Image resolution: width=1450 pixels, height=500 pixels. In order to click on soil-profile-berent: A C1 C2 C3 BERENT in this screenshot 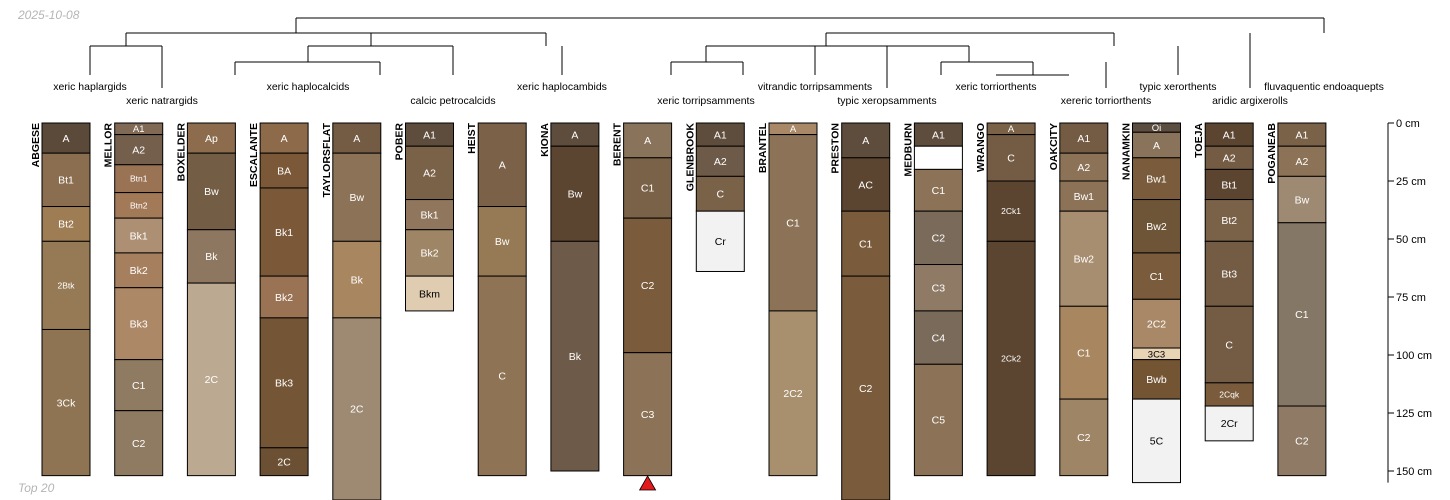, I will do `click(642, 299)`.